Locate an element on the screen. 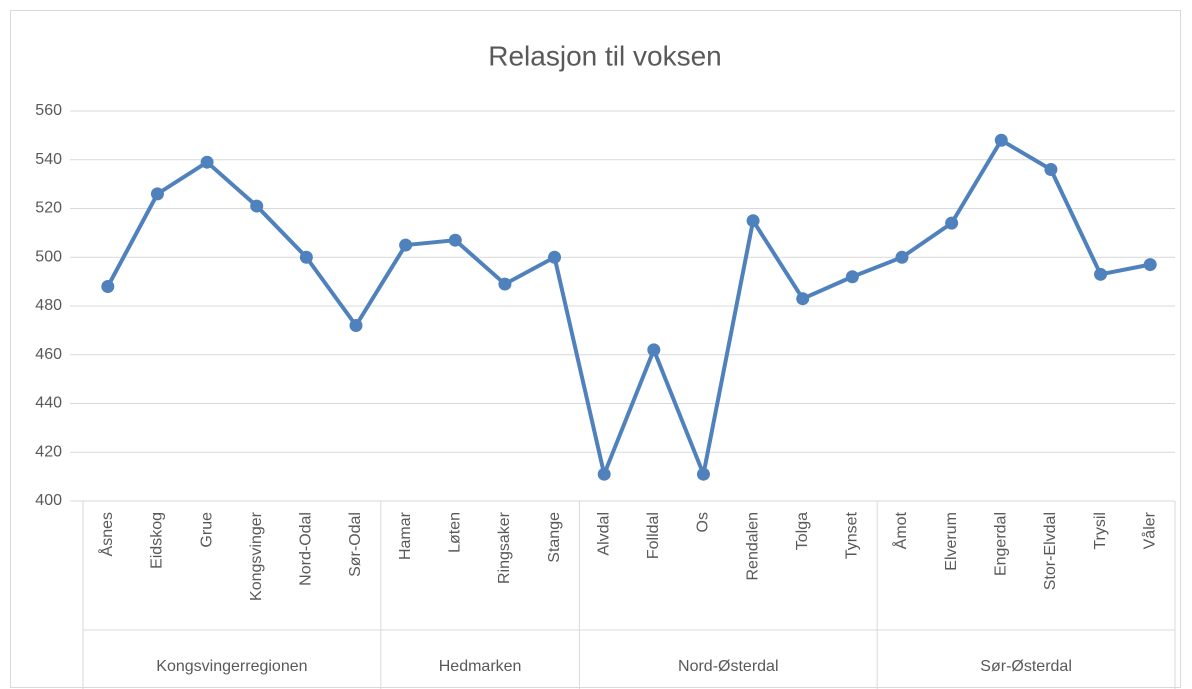 The width and height of the screenshot is (1192, 689). x-tick-label: Rendalen is located at coordinates (752, 546).